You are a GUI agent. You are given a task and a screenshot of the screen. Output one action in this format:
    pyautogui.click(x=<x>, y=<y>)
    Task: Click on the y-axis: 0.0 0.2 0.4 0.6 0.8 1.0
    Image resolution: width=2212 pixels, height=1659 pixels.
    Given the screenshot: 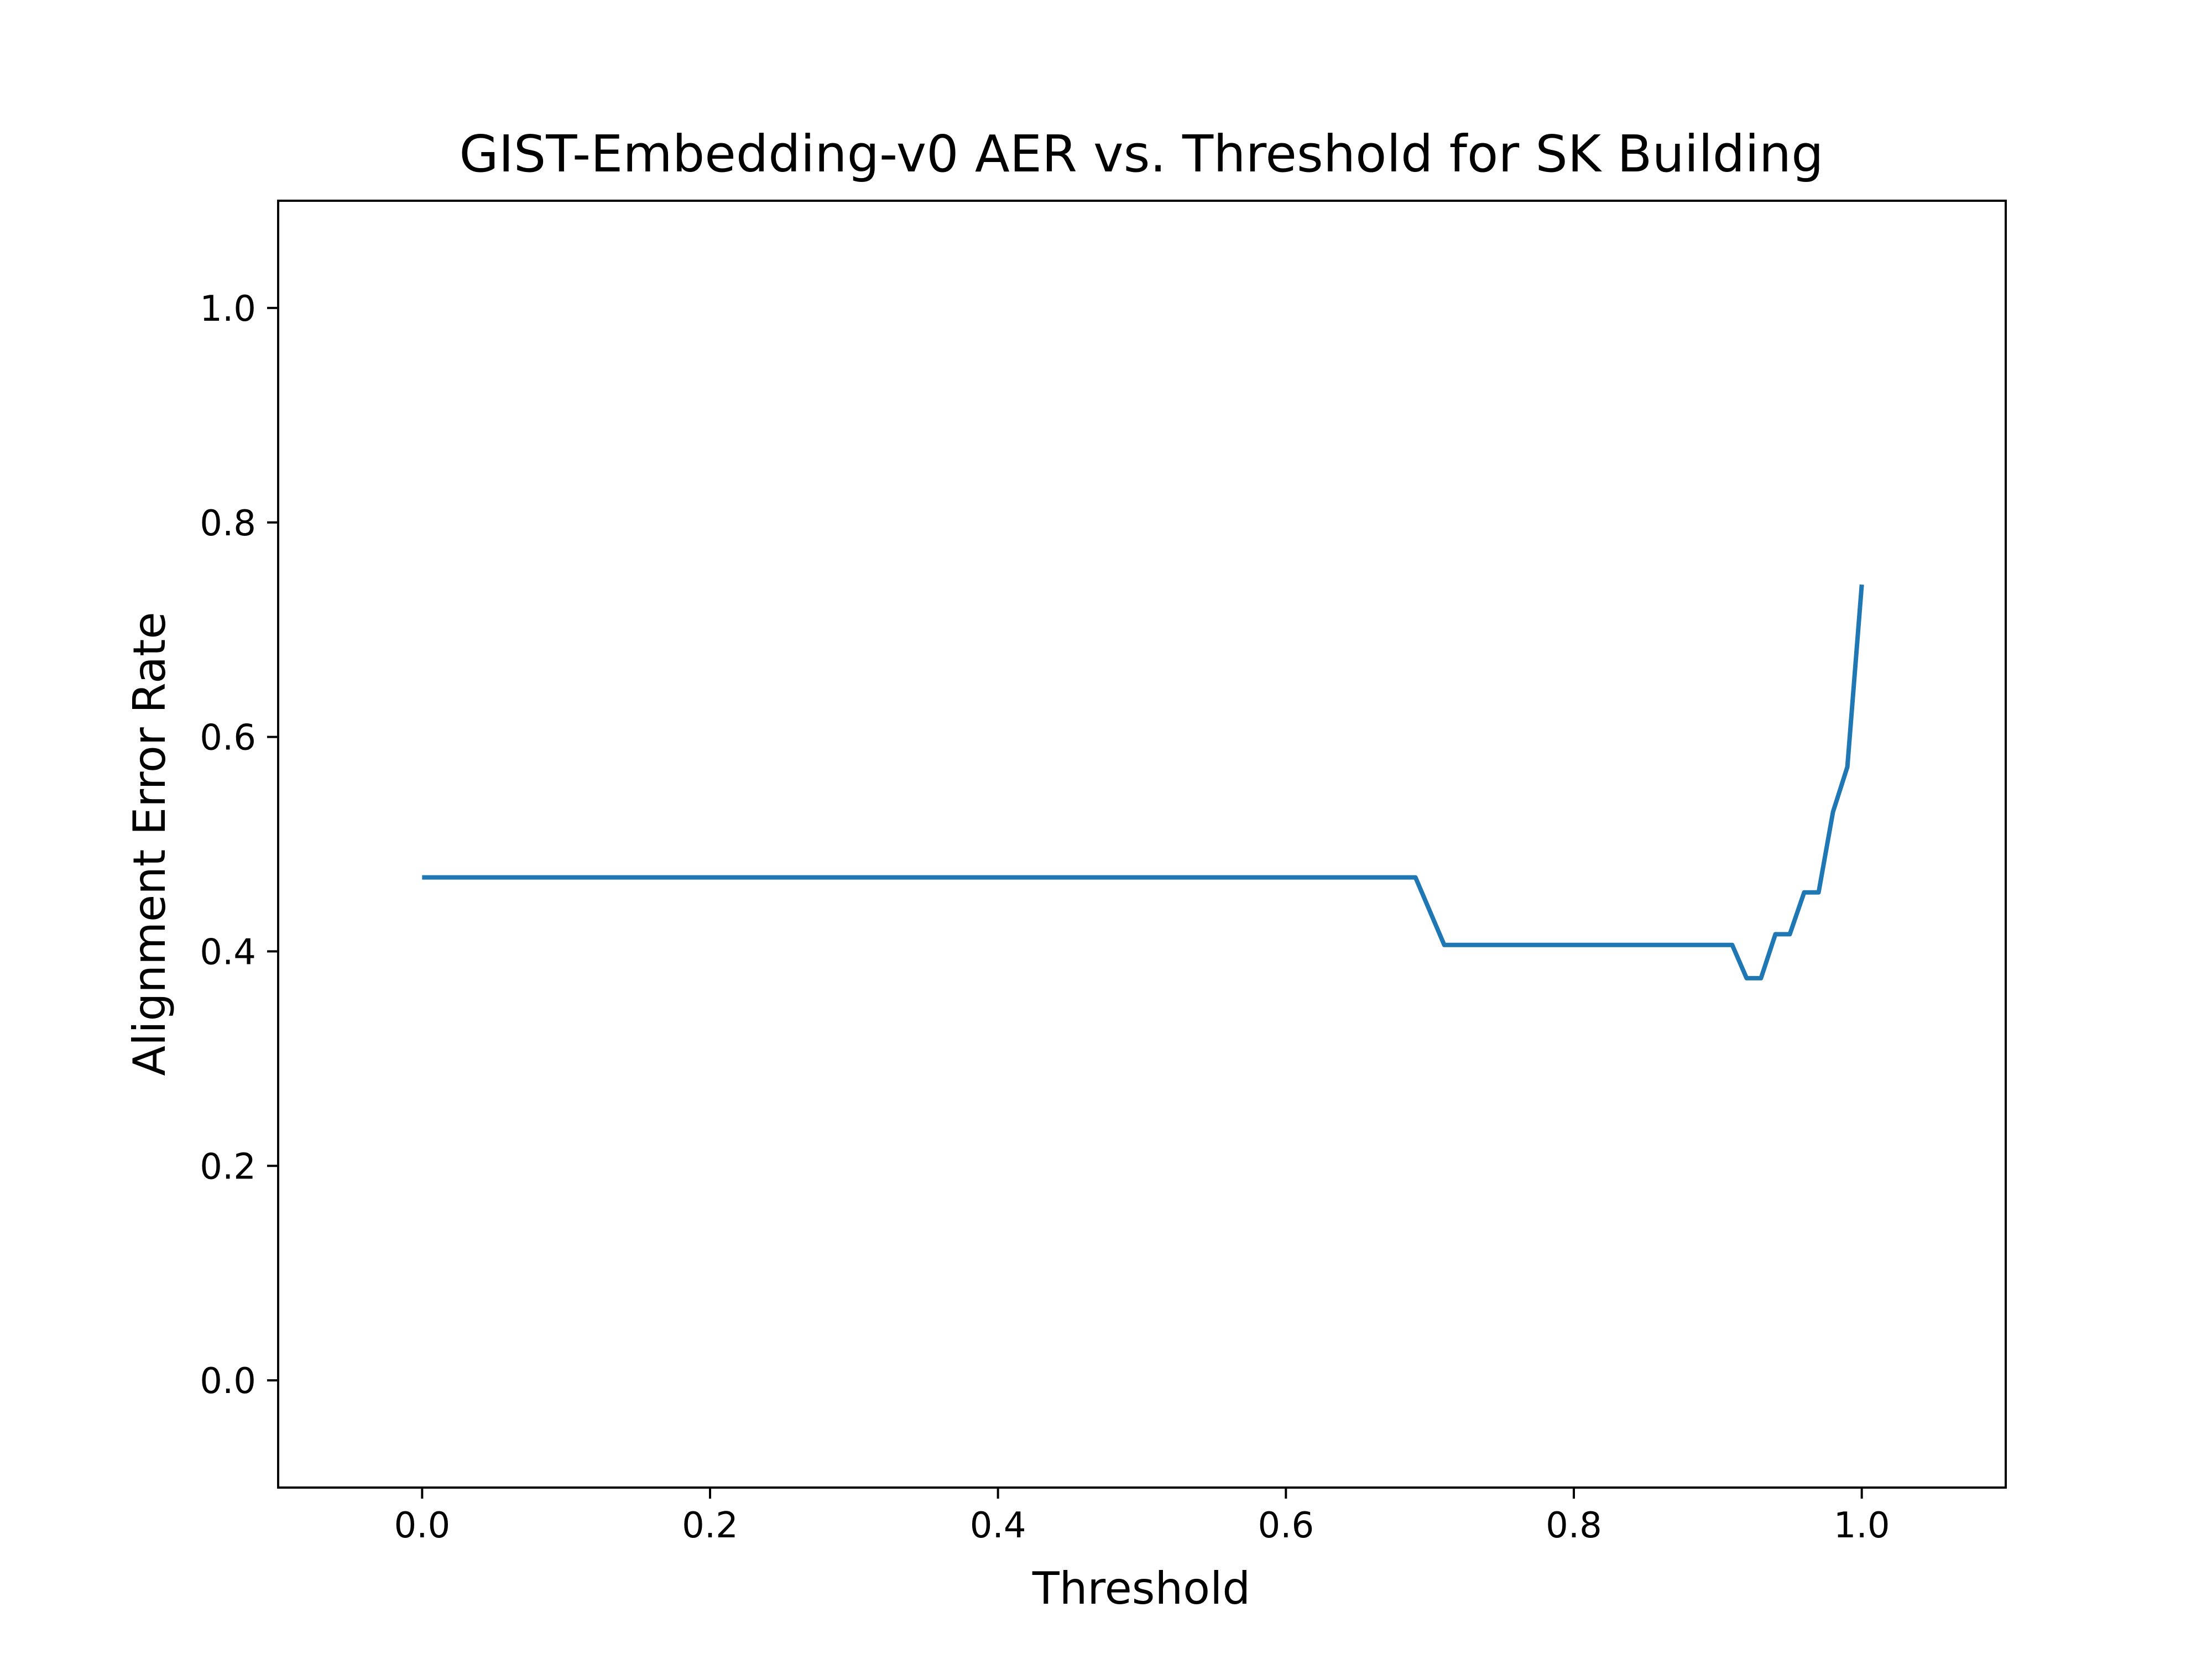 What is the action you would take?
    pyautogui.click(x=239, y=846)
    